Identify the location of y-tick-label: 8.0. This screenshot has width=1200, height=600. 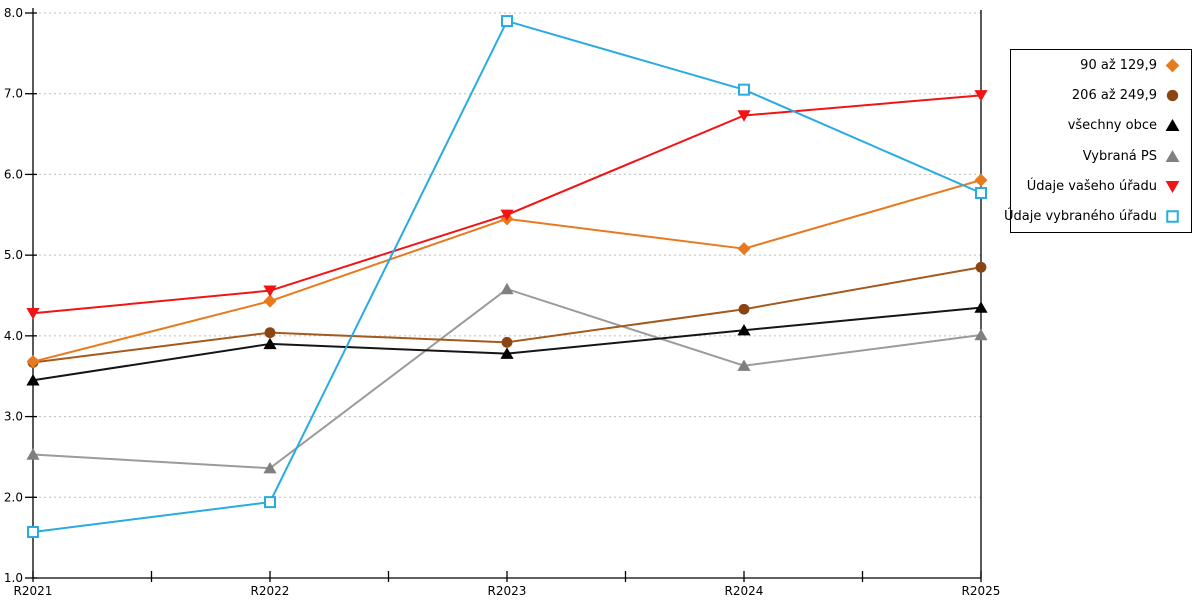
(13, 13).